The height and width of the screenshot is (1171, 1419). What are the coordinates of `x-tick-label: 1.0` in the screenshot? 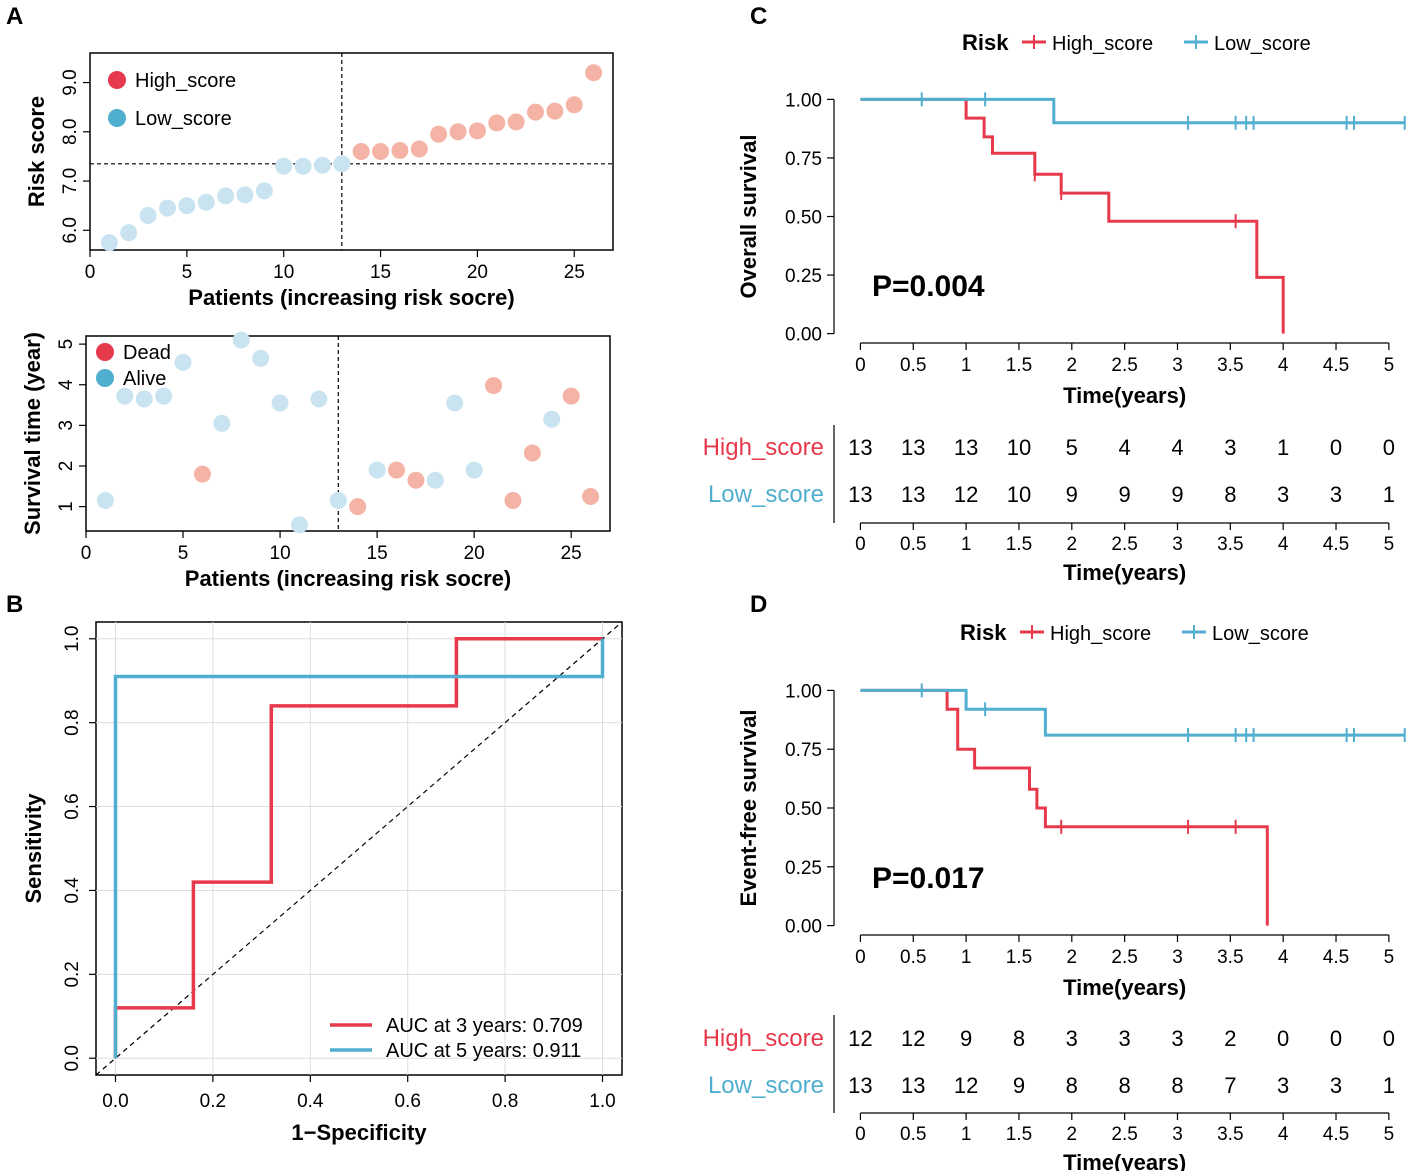 It's located at (602, 1101).